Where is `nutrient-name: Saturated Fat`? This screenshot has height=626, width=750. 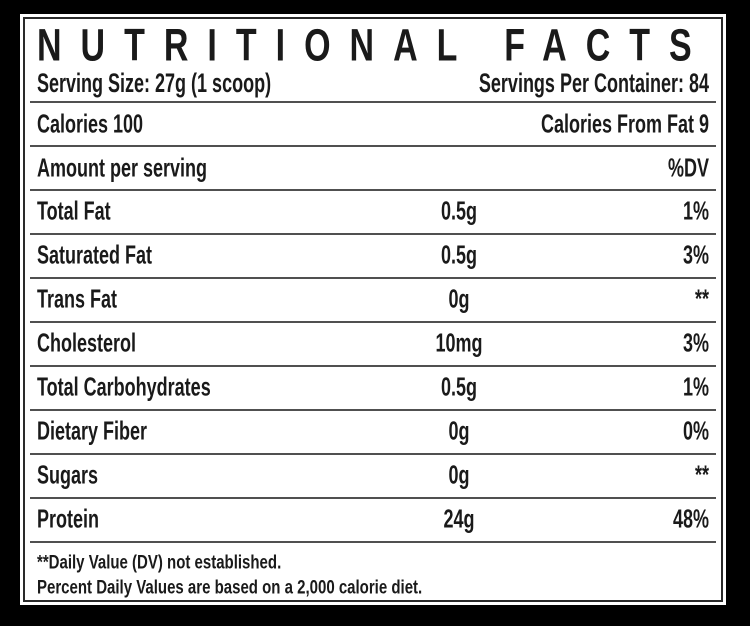 nutrient-name: Saturated Fat is located at coordinates (95, 255).